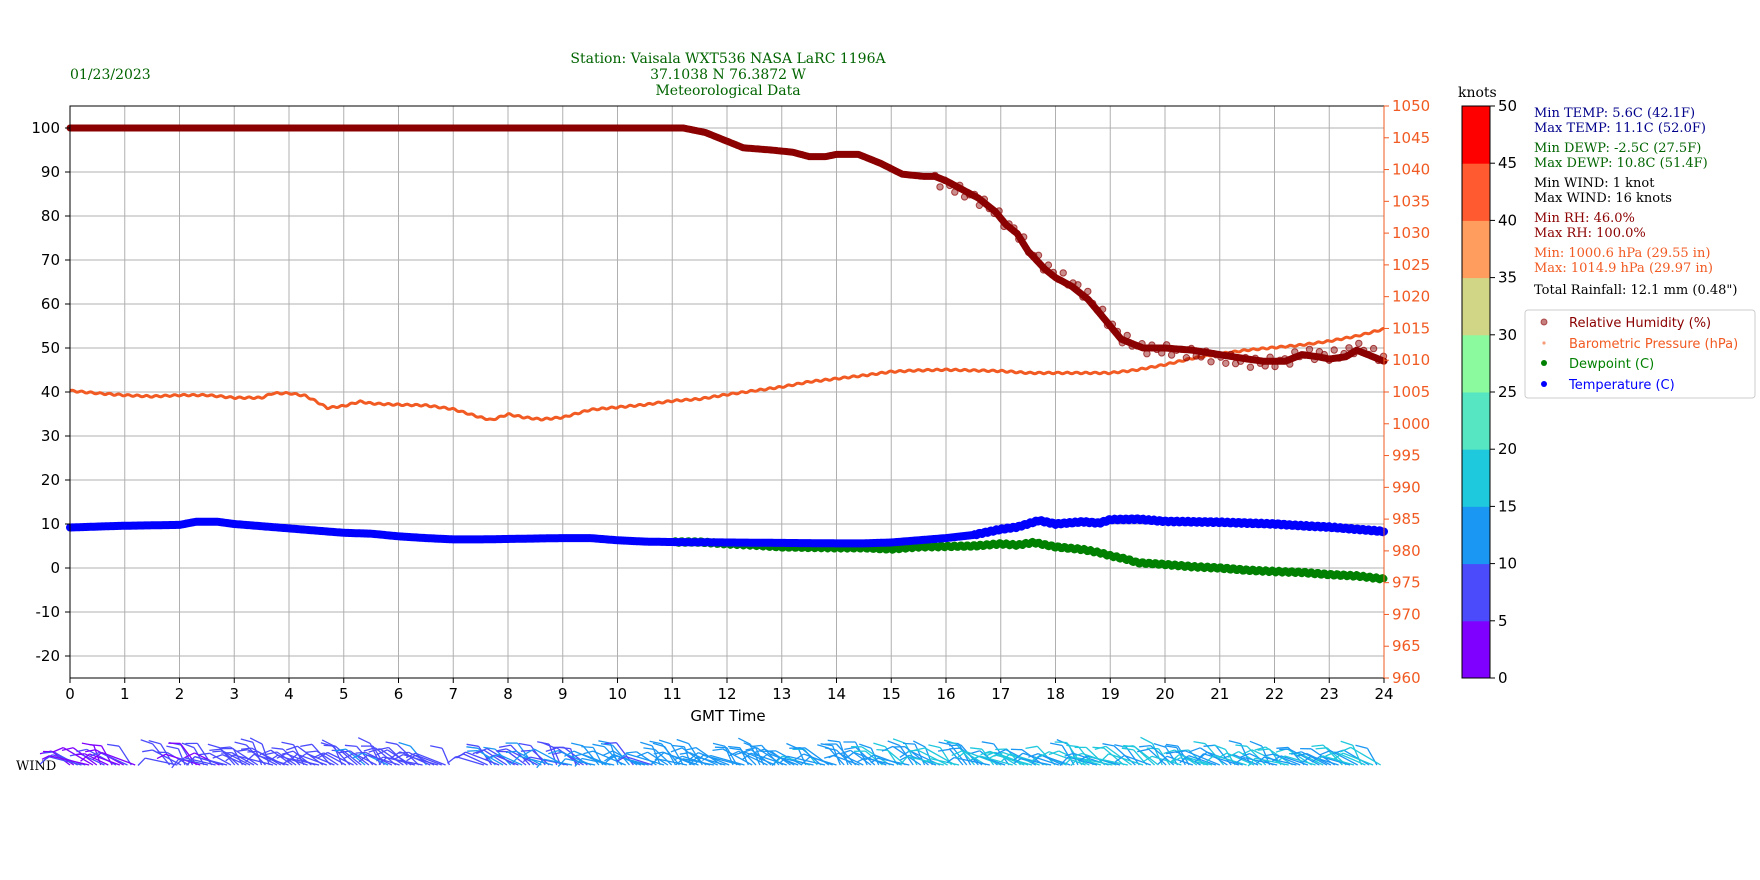 The image size is (1760, 880). What do you see at coordinates (1620, 128) in the screenshot?
I see `stat-max-temp: Max TEMP: 11.1C (52.0F)` at bounding box center [1620, 128].